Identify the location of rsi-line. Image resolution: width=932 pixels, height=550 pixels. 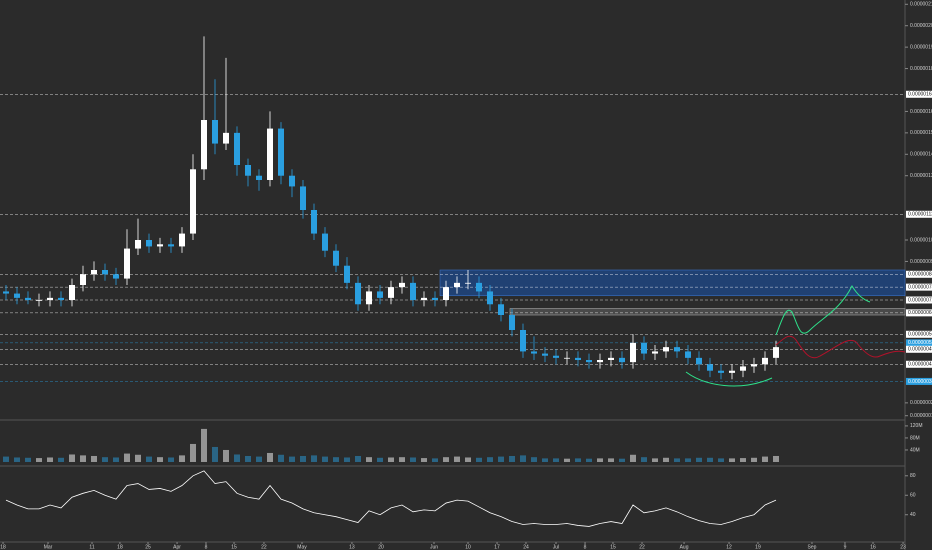
(391, 498).